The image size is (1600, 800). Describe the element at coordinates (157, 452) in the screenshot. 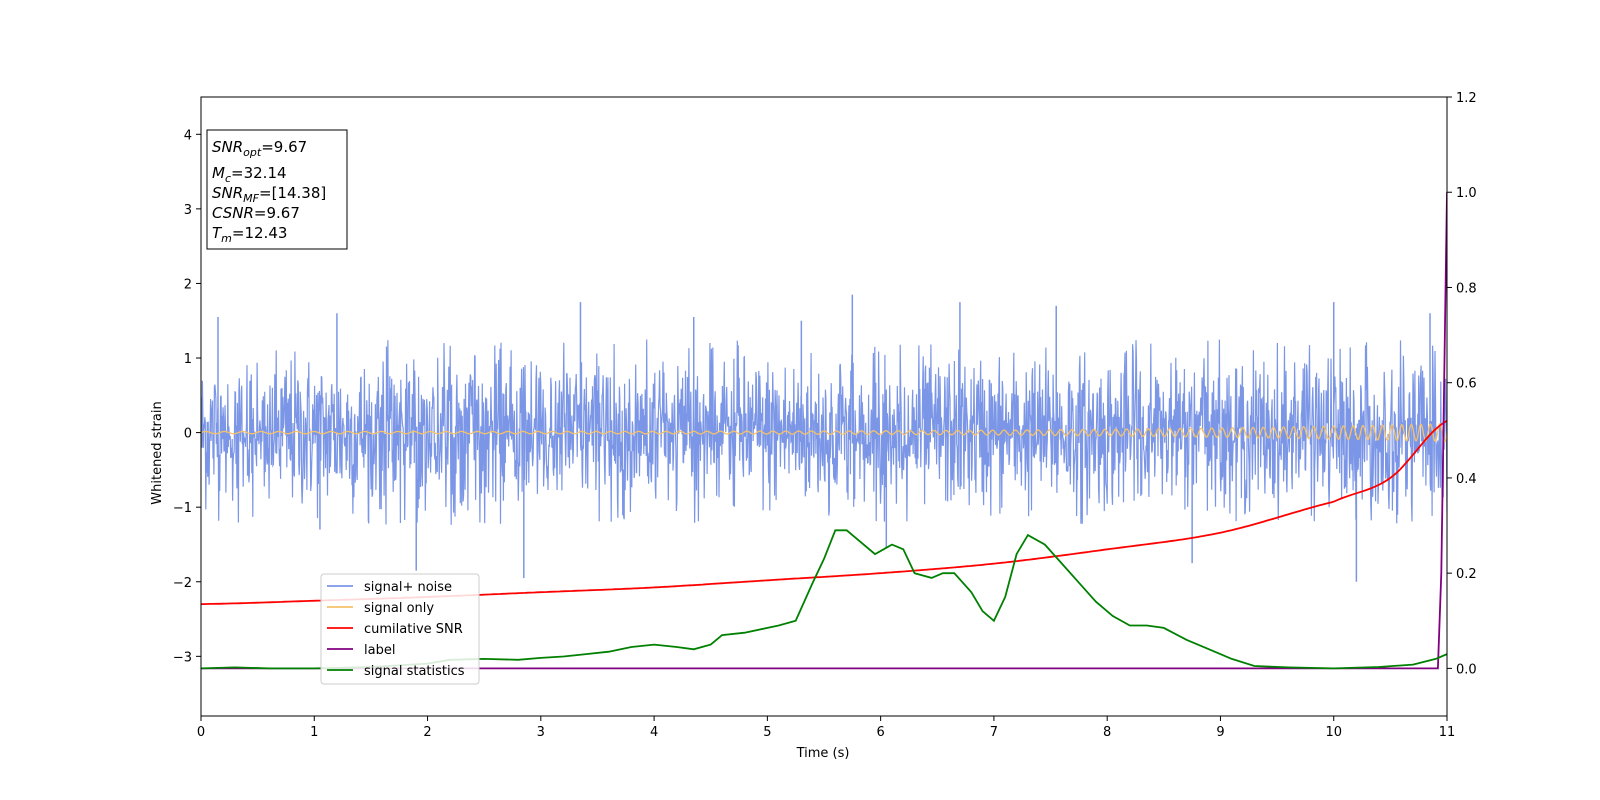

I see `y-axis-label-left: Whitened strain` at that location.